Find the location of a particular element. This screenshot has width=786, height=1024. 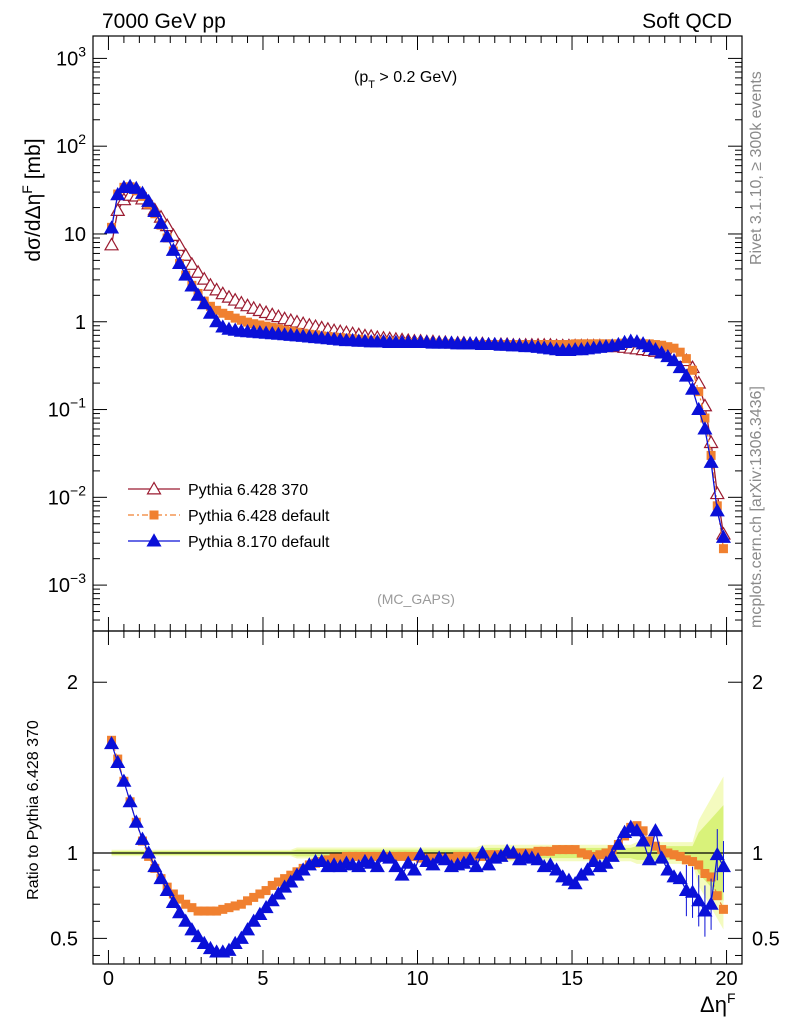

legend-entry: Pythia 6.428 default is located at coordinates (229, 516).